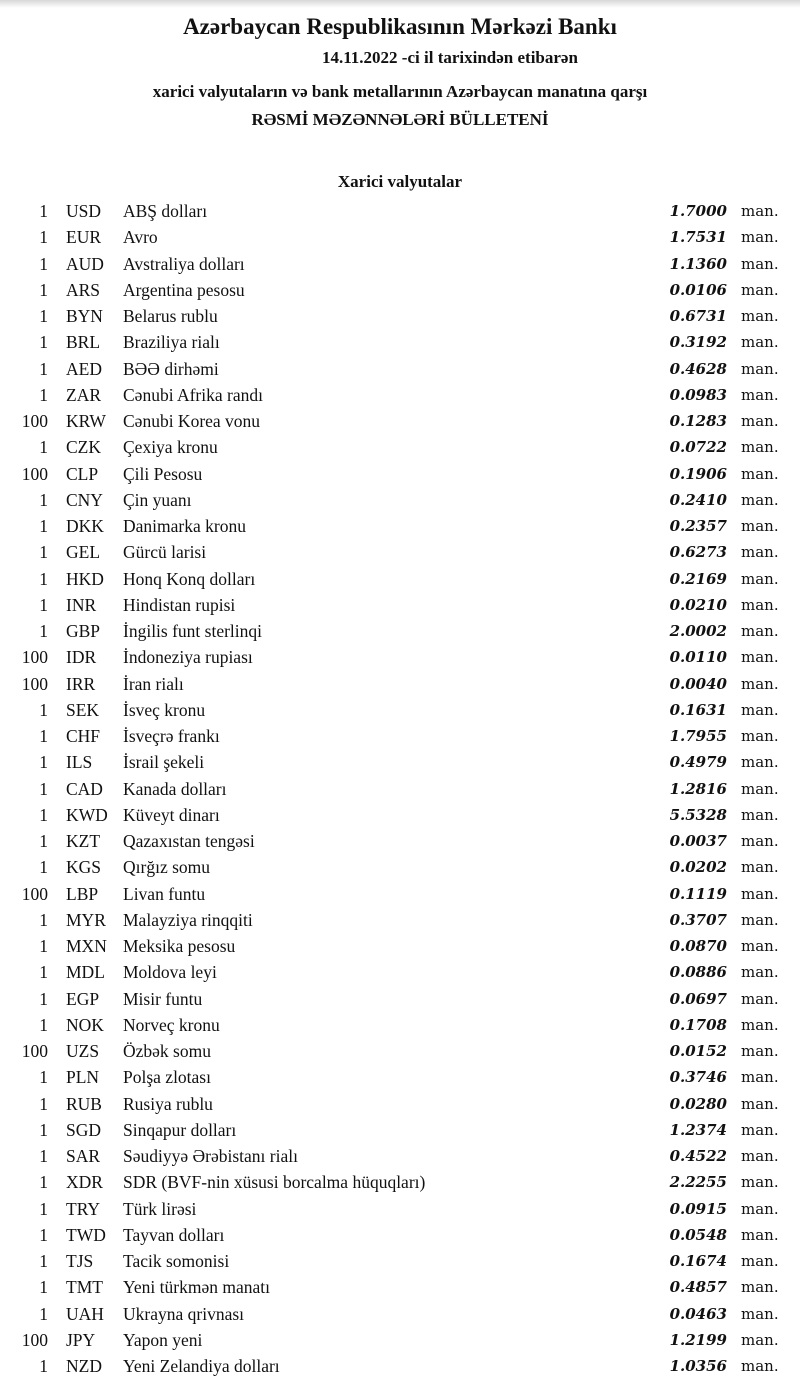 The image size is (800, 1380). What do you see at coordinates (698, 342) in the screenshot?
I see `rate-value: 0.3192` at bounding box center [698, 342].